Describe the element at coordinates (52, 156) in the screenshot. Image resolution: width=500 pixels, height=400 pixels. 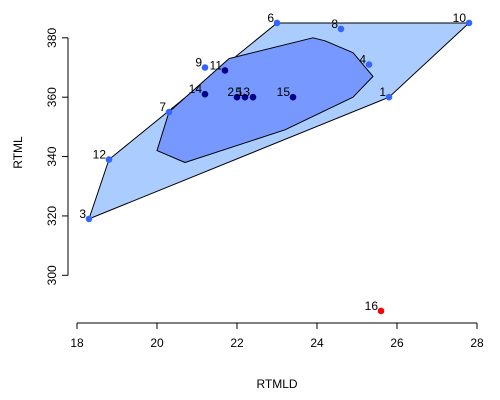
I see `y-tick-label: 340` at that location.